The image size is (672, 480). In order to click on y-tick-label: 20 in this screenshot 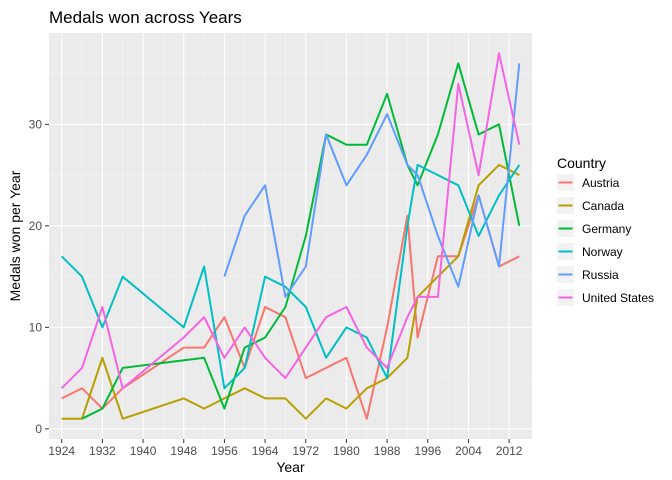, I will do `click(36, 226)`.